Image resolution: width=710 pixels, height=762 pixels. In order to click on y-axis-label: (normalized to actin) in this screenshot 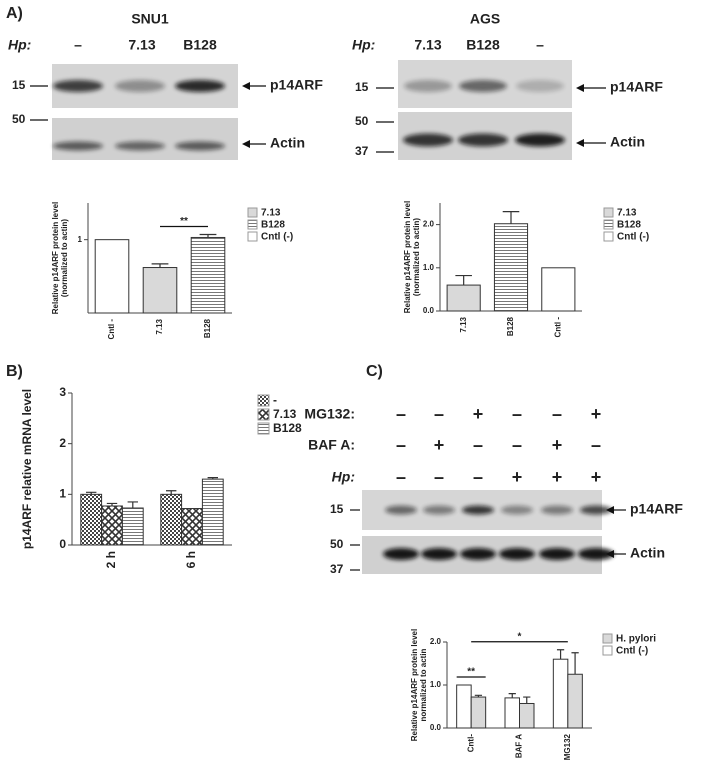, I will do `click(64, 258)`.